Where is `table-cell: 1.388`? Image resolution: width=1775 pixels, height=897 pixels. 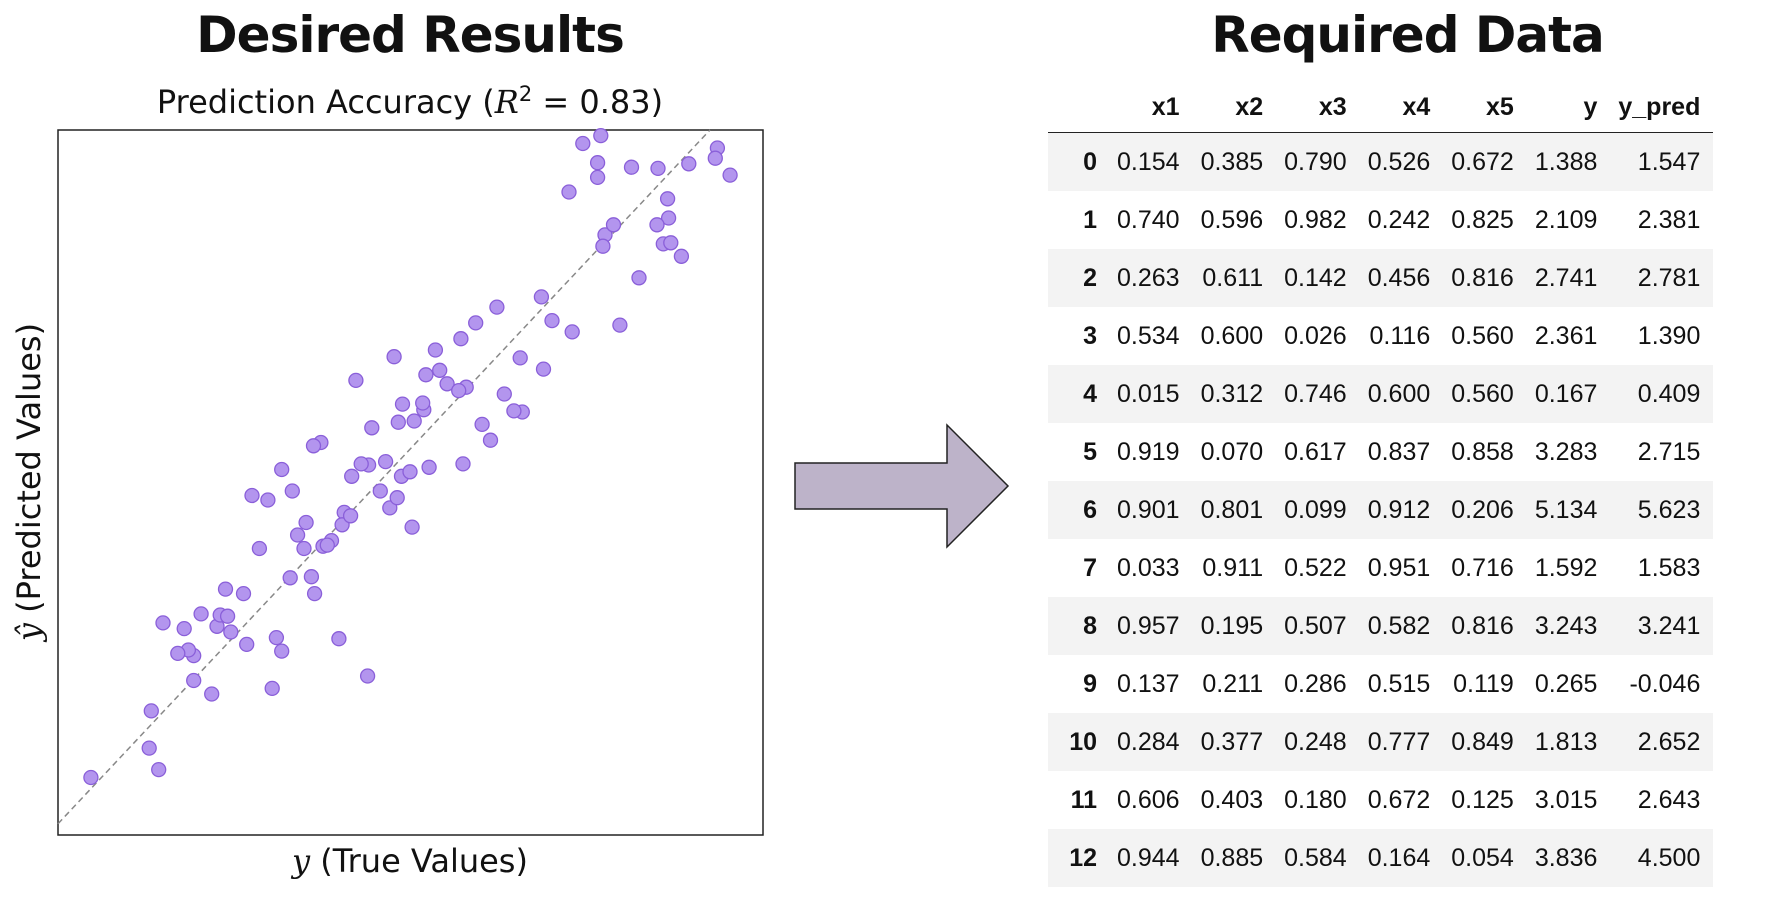
table-cell: 1.388 is located at coordinates (1566, 161).